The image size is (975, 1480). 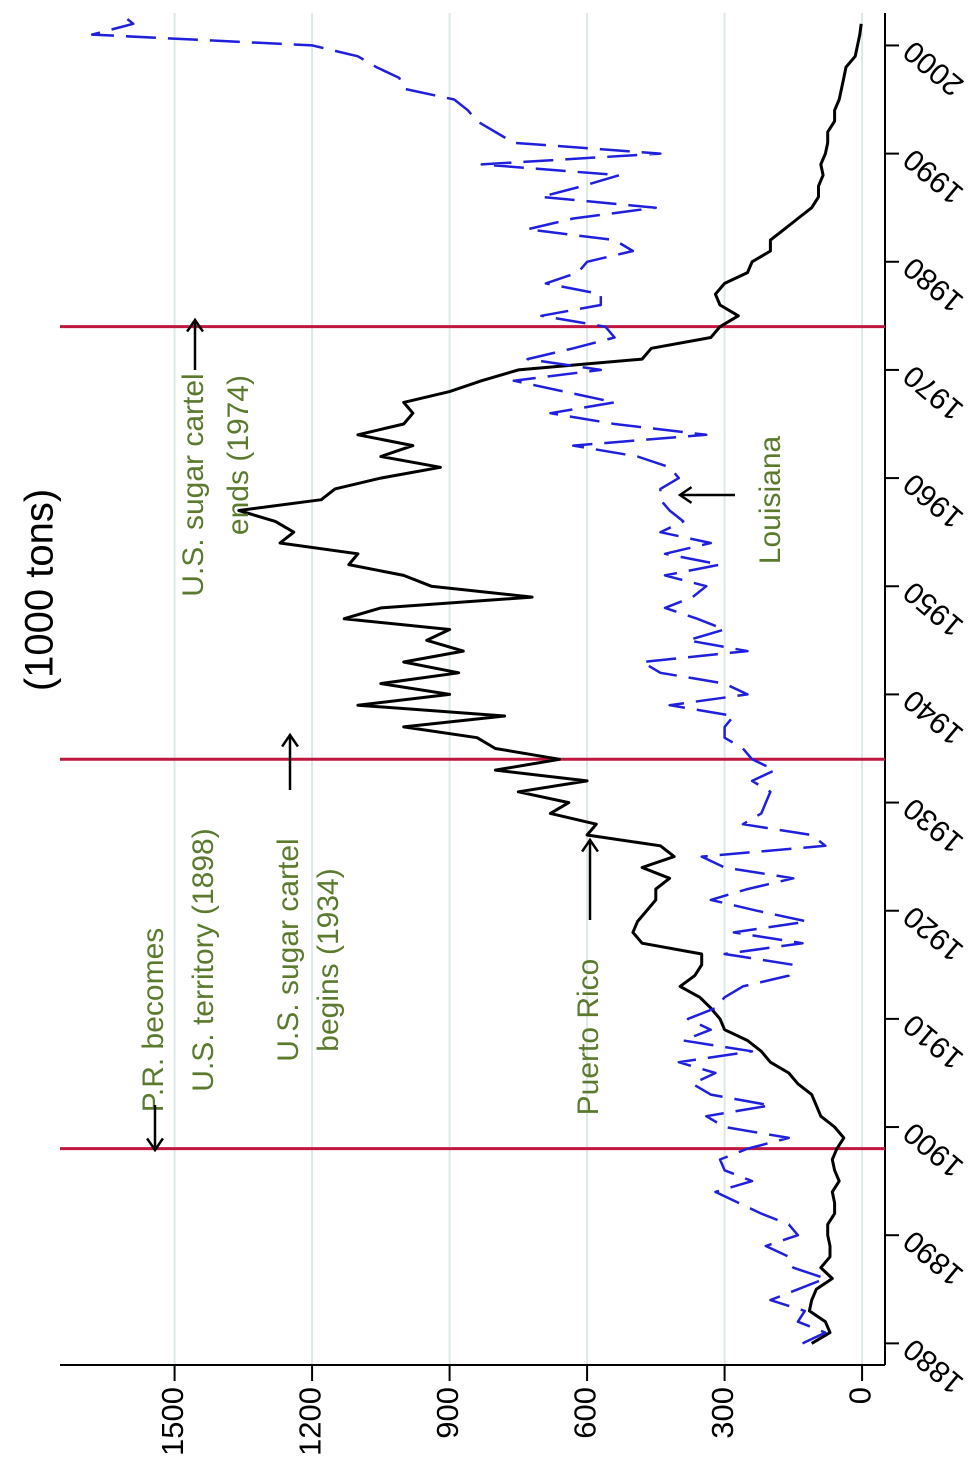 What do you see at coordinates (933, 1150) in the screenshot?
I see `x-tick-label: 1900` at bounding box center [933, 1150].